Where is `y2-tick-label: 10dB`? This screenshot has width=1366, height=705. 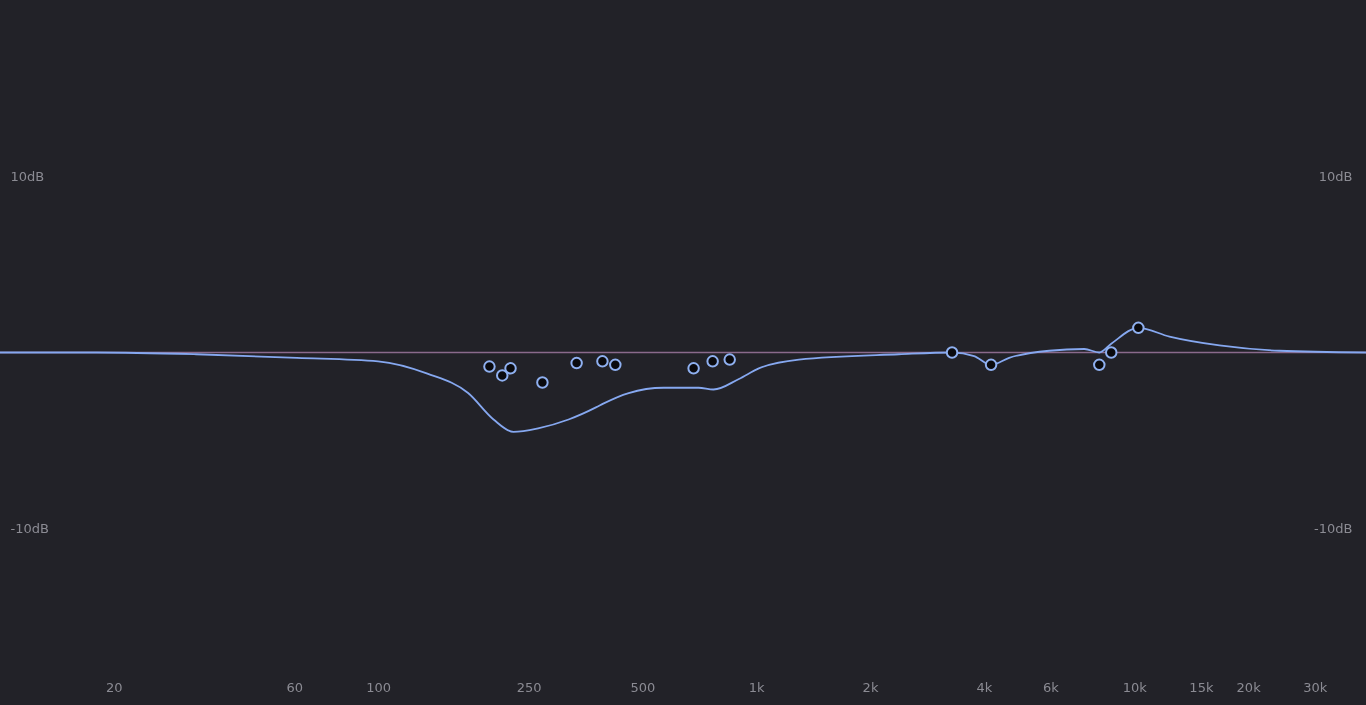 y2-tick-label: 10dB is located at coordinates (1335, 176).